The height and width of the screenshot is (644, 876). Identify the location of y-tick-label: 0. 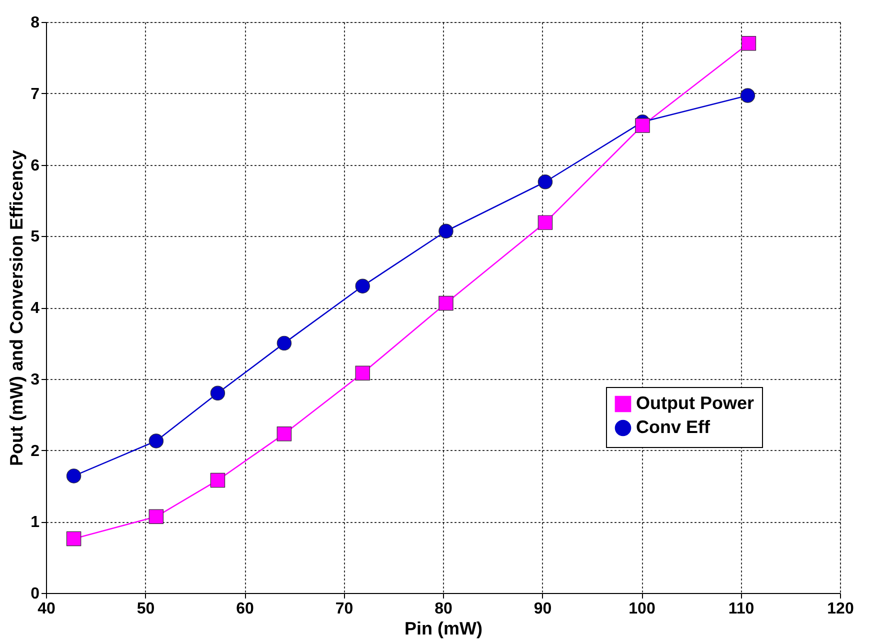
(35, 594).